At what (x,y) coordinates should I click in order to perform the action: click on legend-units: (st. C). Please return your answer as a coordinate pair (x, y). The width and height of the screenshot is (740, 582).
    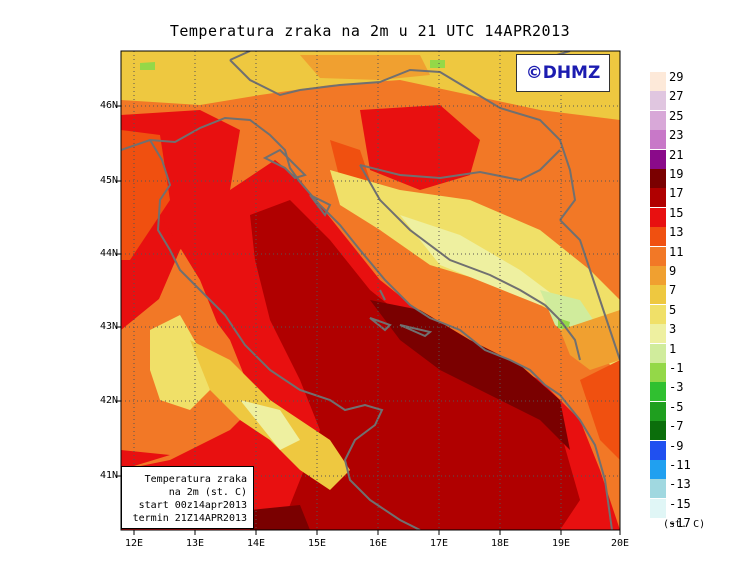
    Looking at the image, I should click on (684, 524).